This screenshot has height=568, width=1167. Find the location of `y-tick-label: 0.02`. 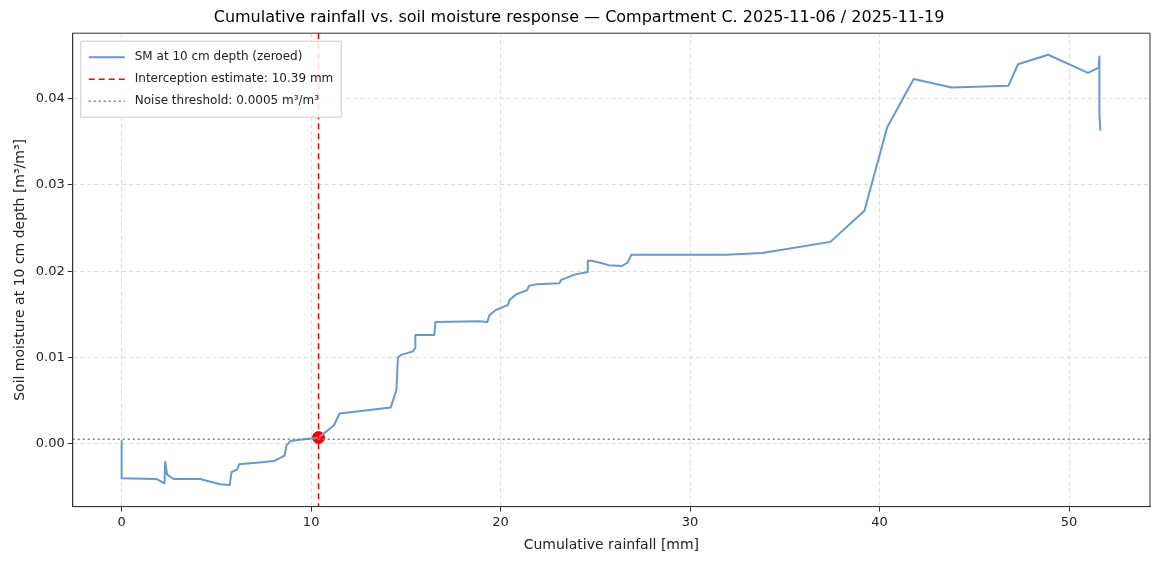

y-tick-label: 0.02 is located at coordinates (50, 270).